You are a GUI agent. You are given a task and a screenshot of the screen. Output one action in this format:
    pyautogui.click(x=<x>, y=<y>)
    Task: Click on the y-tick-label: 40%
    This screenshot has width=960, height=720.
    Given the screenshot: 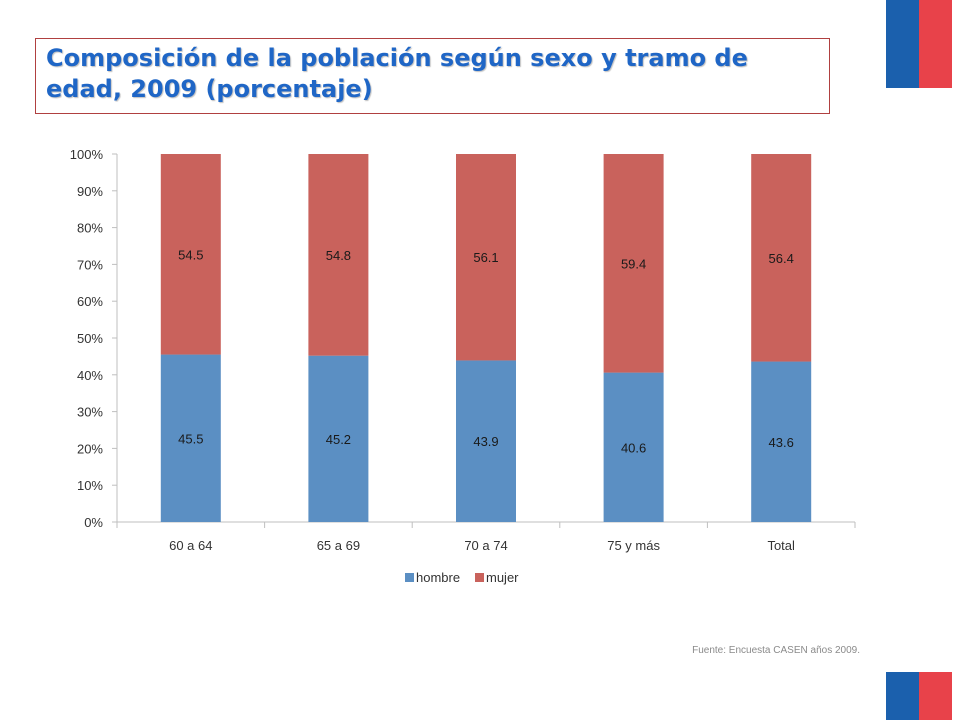 What is the action you would take?
    pyautogui.click(x=90, y=375)
    